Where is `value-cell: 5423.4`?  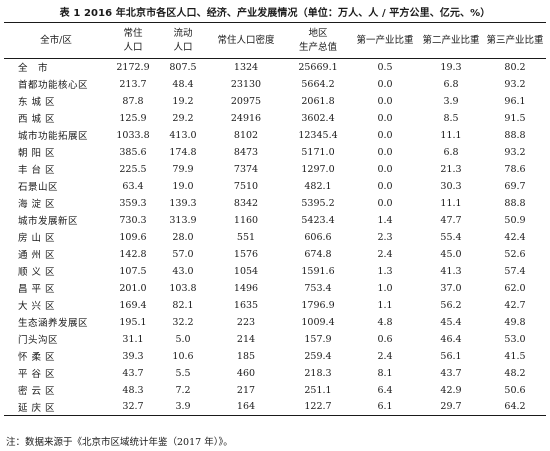 value-cell: 5423.4 is located at coordinates (318, 220).